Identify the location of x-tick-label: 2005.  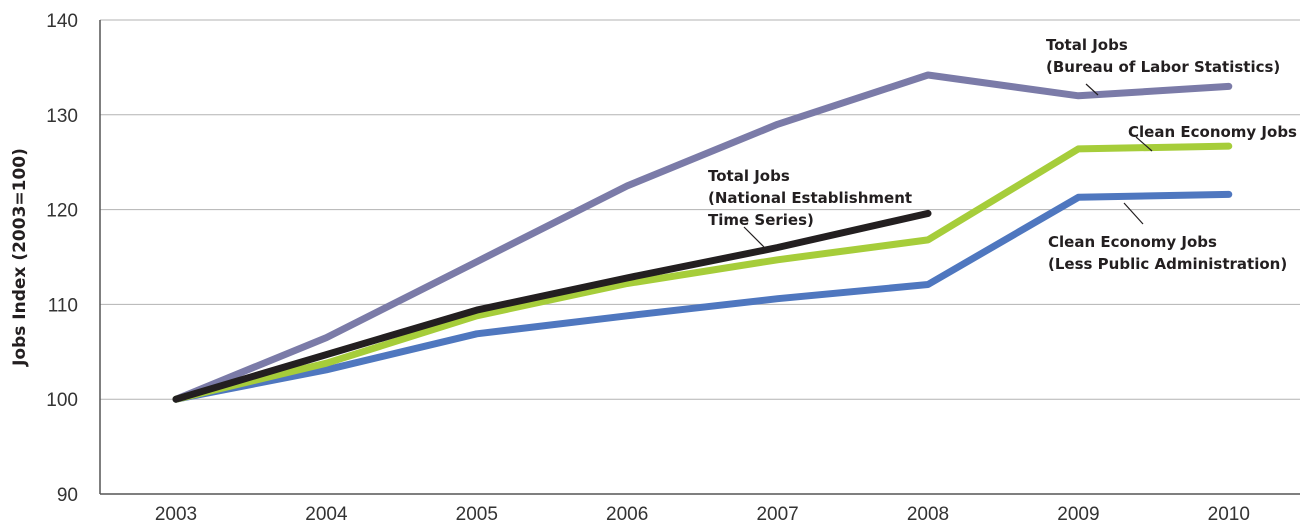
(477, 514).